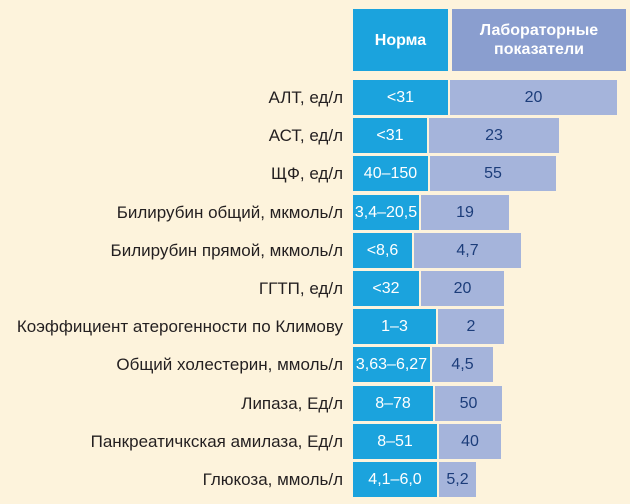  What do you see at coordinates (386, 212) in the screenshot?
I see `norm-value-cell: 3,4–20,5` at bounding box center [386, 212].